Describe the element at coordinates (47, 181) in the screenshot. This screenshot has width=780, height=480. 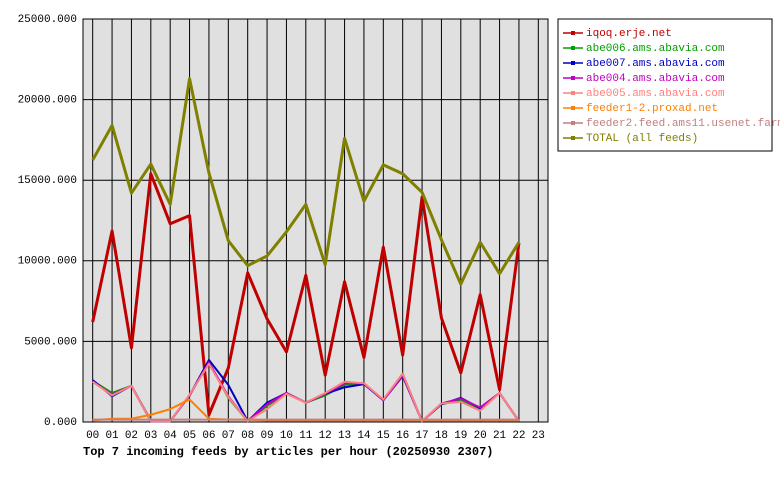
I see `y-tick-label: 15000.000` at that location.